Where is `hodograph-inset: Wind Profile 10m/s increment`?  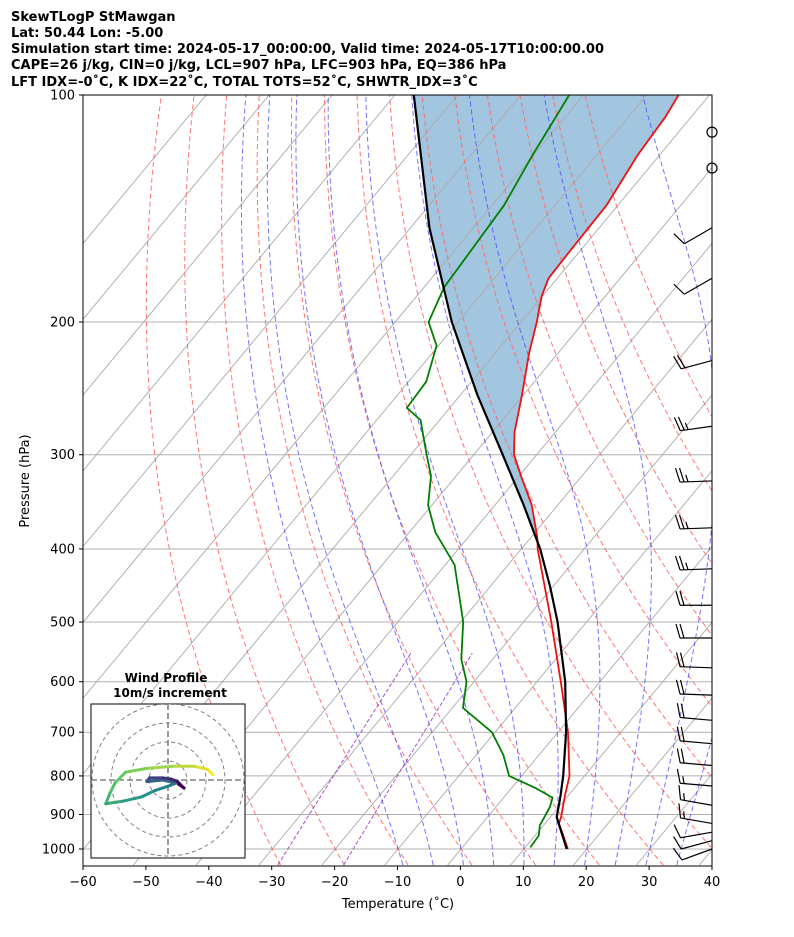
hodograph-inset: Wind Profile 10m/s increment is located at coordinates (168, 765).